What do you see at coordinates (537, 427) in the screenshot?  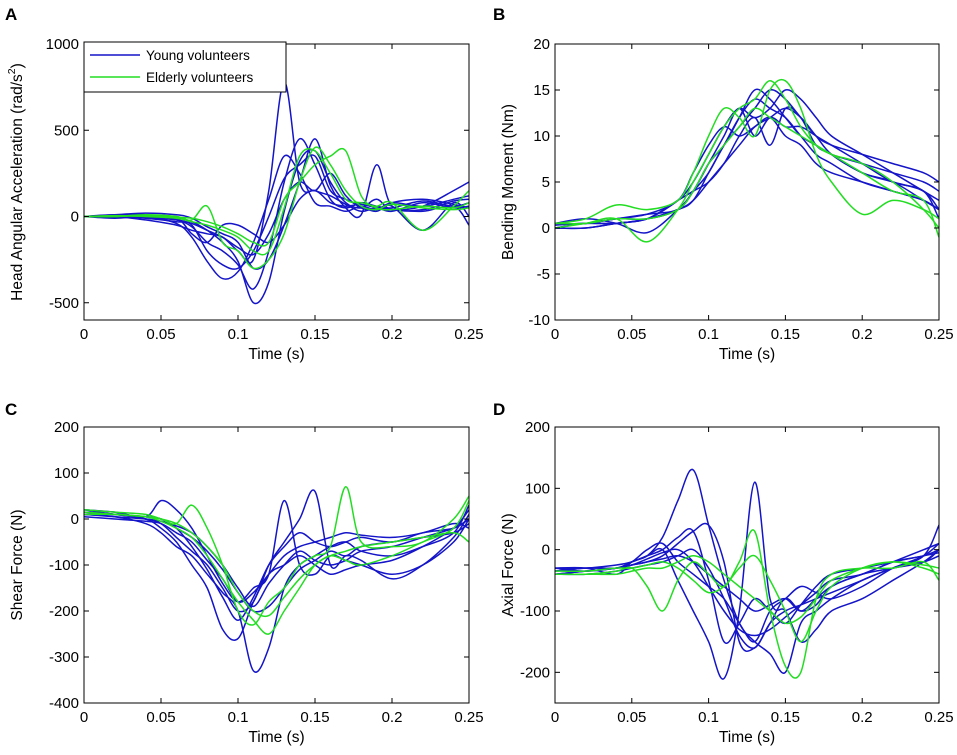 I see `panel-d-y-tick-label: 200` at bounding box center [537, 427].